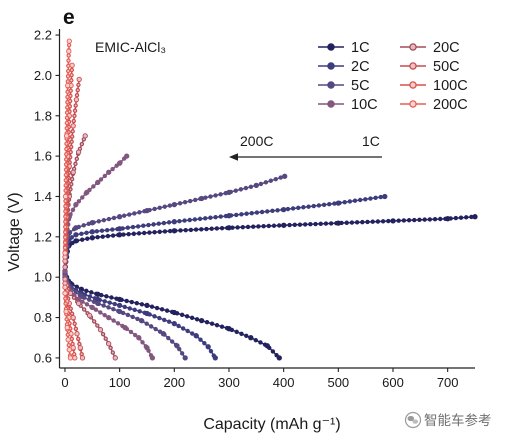 The width and height of the screenshot is (510, 442). Describe the element at coordinates (413, 420) in the screenshot. I see `wechat-icon` at that location.